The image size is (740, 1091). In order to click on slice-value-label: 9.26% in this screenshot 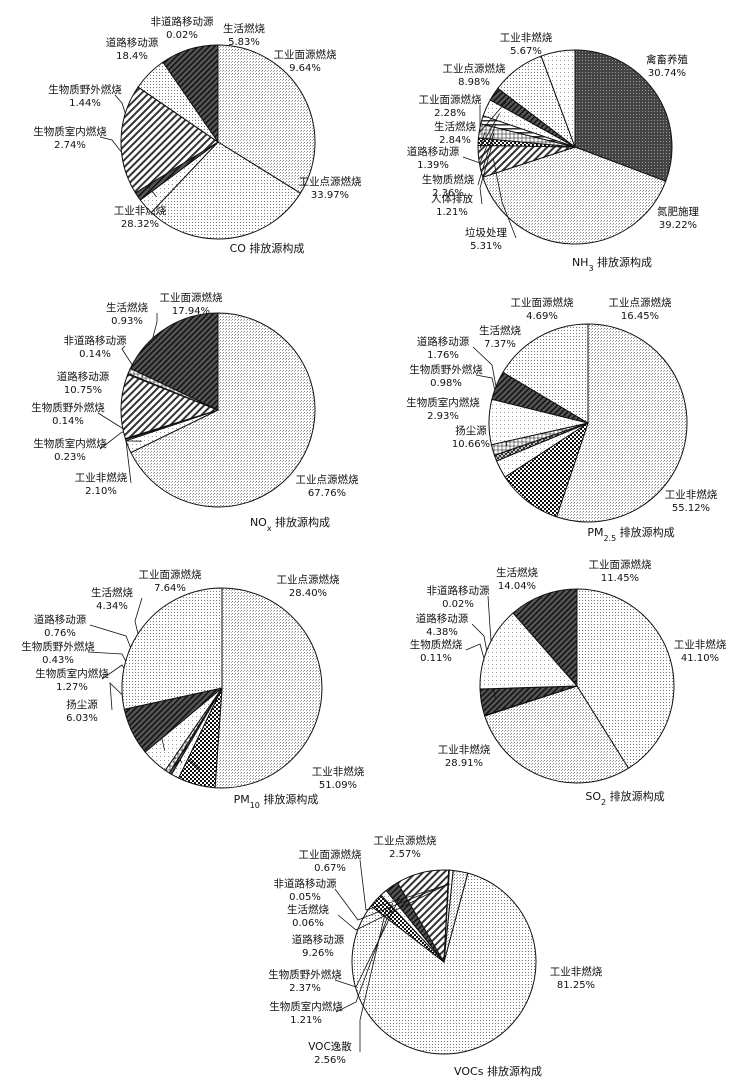, I will do `click(318, 953)`.